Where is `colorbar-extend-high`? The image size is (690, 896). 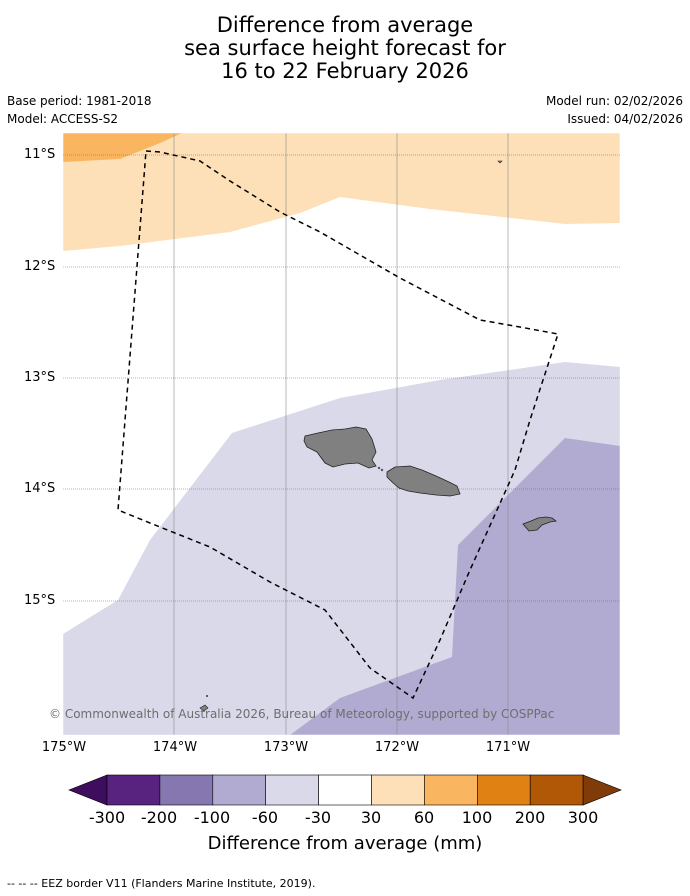
colorbar-extend-high is located at coordinates (602, 790).